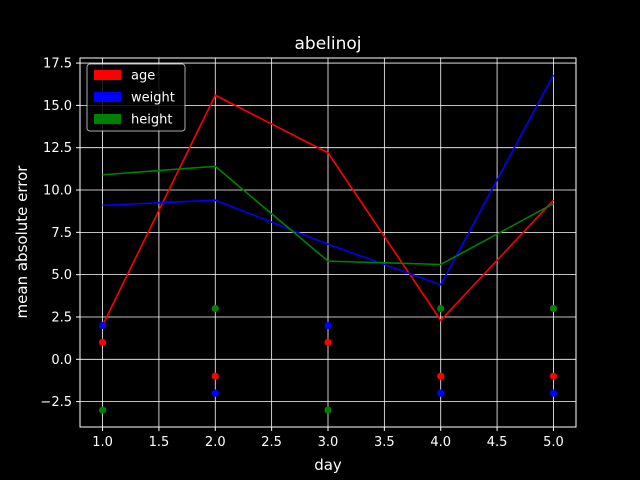  Describe the element at coordinates (61, 360) in the screenshot. I see `y-tick-label: 0.0` at that location.